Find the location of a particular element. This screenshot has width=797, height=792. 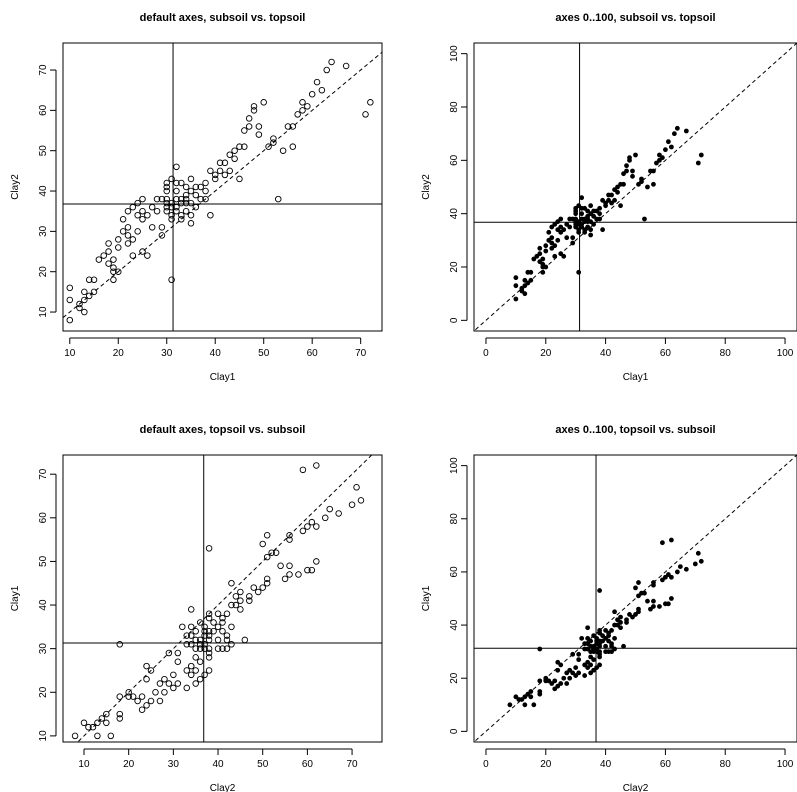

x-tick-label: 70 is located at coordinates (353, 764).